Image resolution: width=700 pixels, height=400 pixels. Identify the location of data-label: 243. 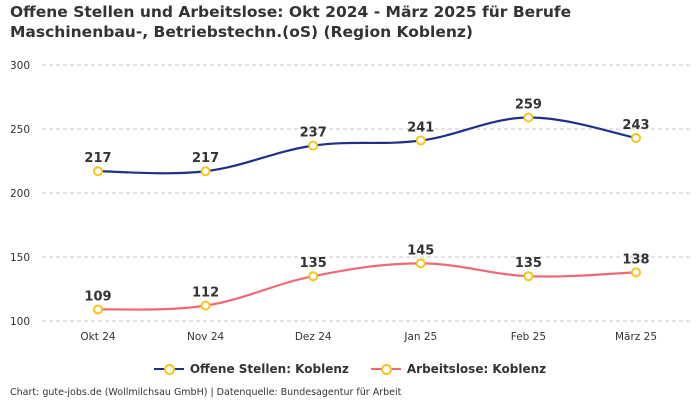
(635, 125).